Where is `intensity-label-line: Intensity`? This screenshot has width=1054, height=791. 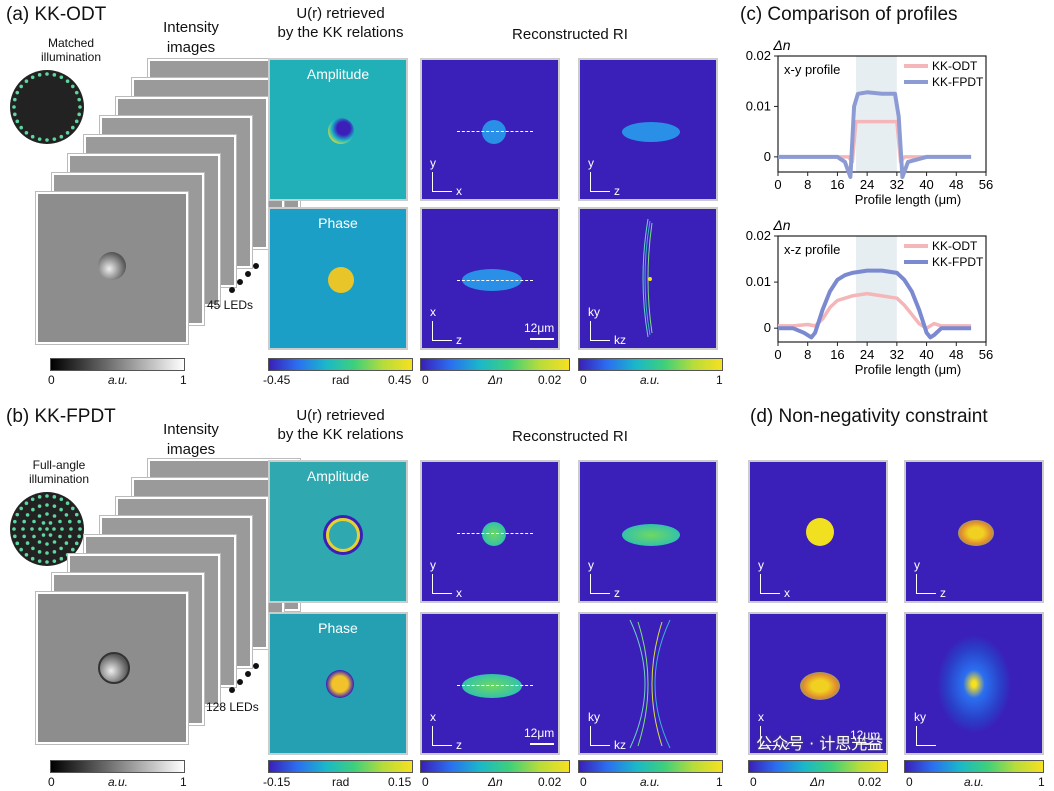
intensity-label-line: Intensity is located at coordinates (191, 27).